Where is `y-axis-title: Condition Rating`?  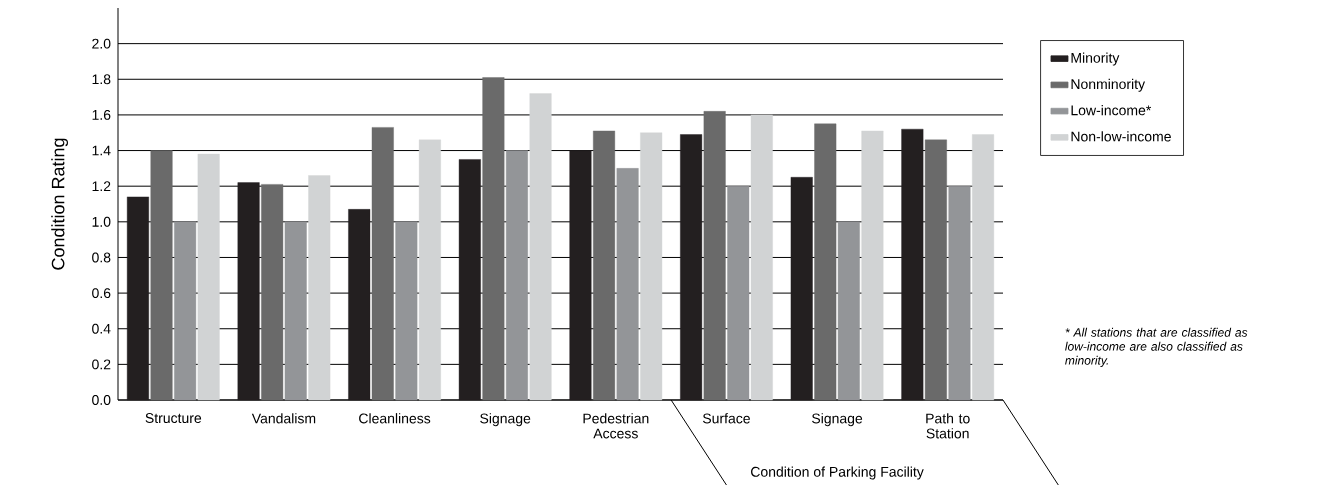
y-axis-title: Condition Rating is located at coordinates (60, 204).